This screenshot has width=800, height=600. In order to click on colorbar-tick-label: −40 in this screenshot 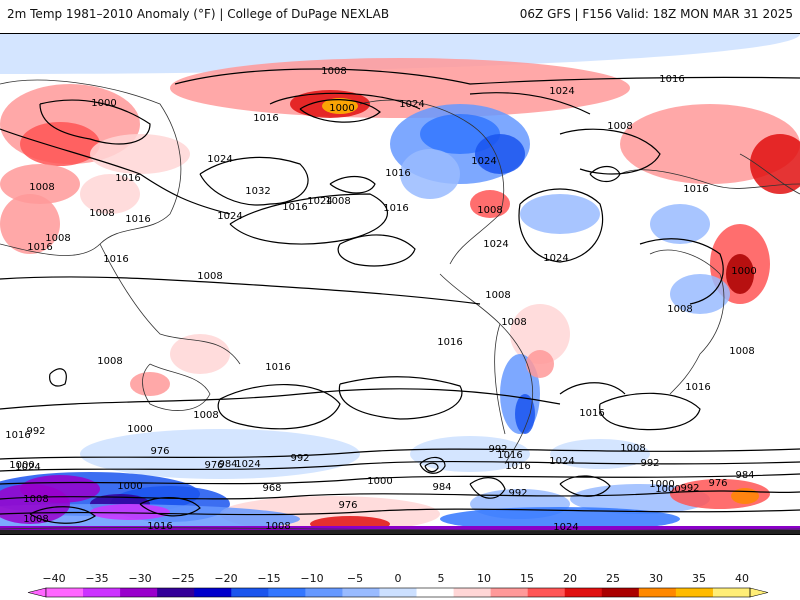, I will do `click(53, 578)`.